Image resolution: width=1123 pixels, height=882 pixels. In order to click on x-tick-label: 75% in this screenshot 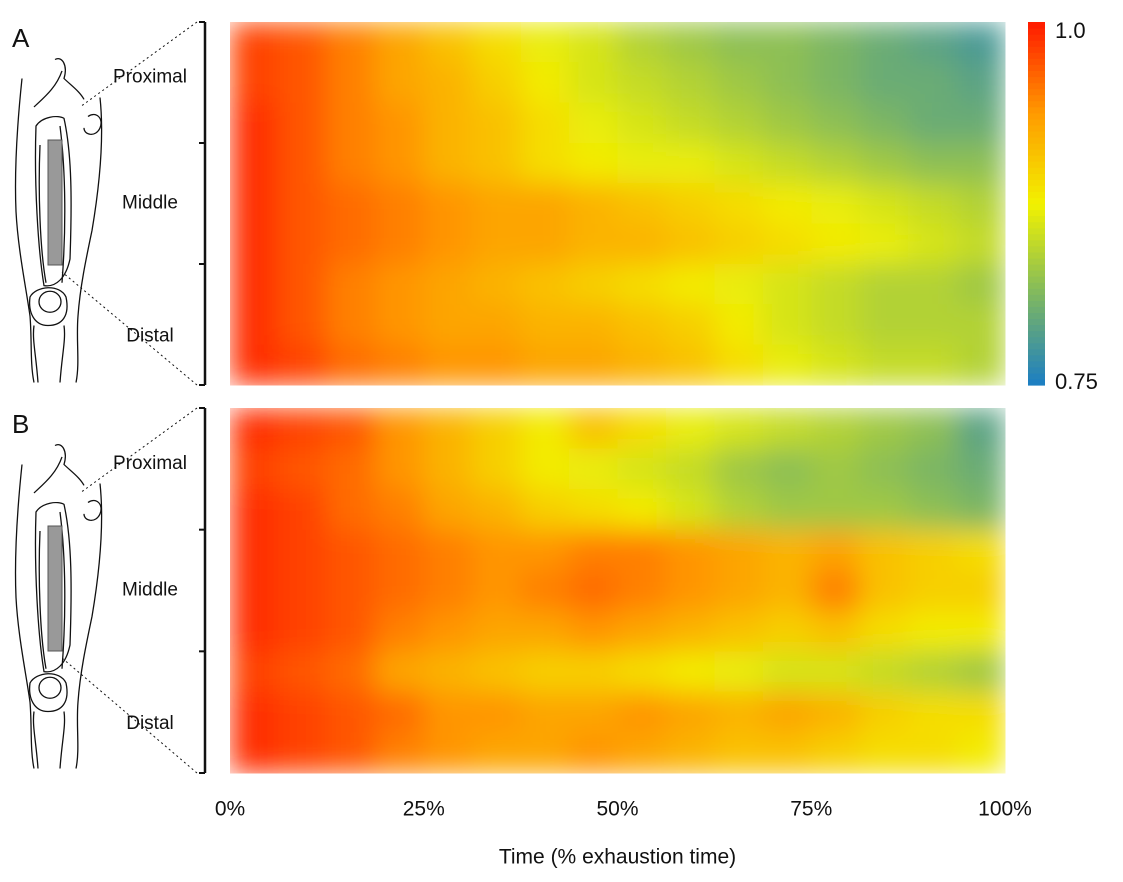, I will do `click(811, 809)`.